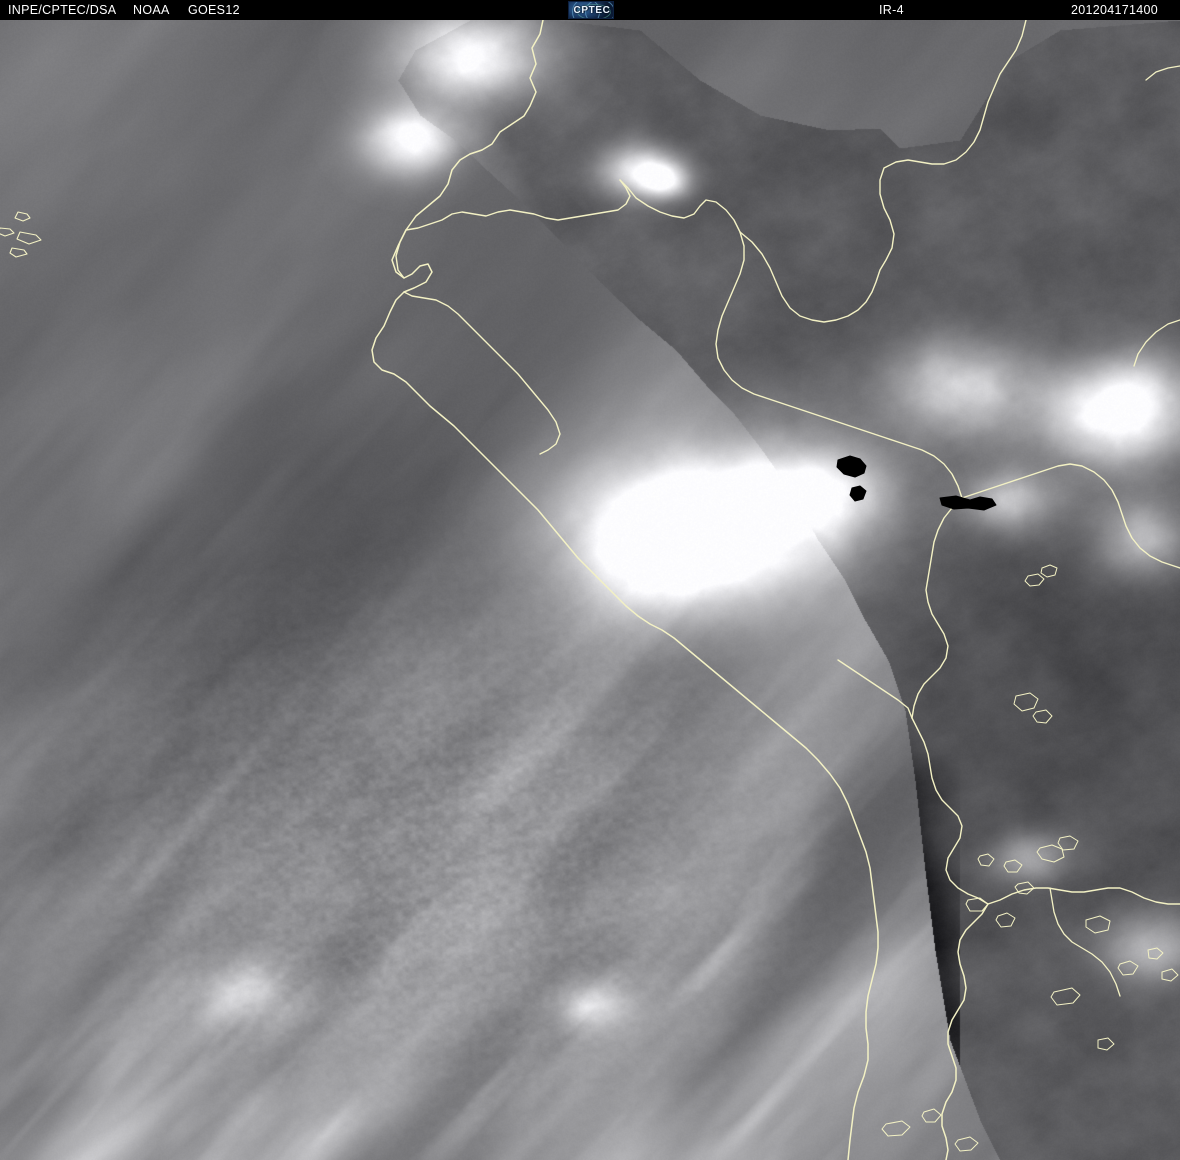 The height and width of the screenshot is (1160, 1180). I want to click on globe-arc-icon, so click(594, 11).